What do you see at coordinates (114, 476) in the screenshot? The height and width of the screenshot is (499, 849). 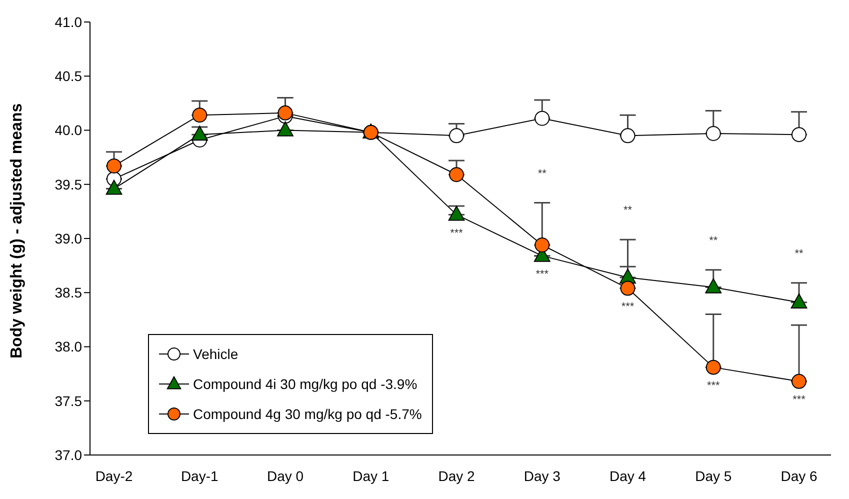 I see `x-tick-label: Day-2` at bounding box center [114, 476].